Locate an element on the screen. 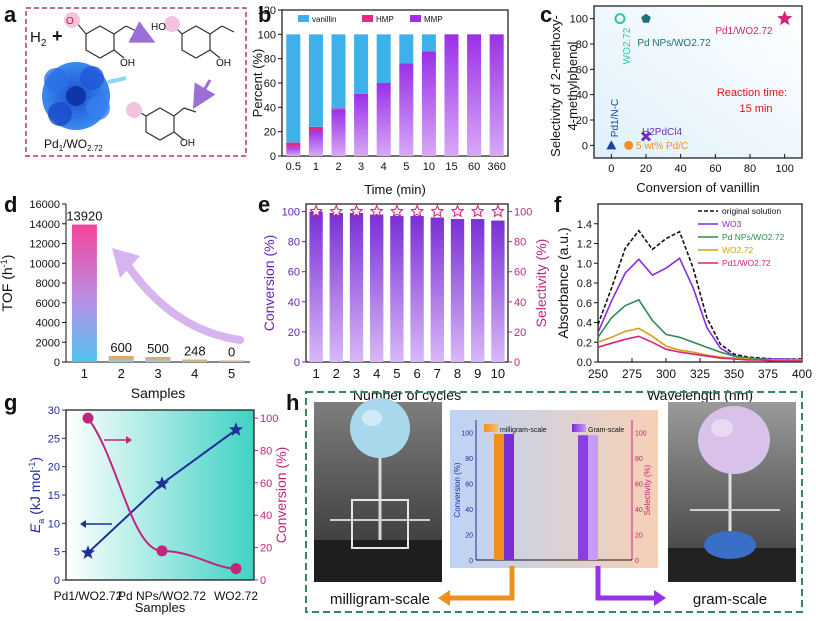  f-ytick-label-3: 0.6 is located at coordinates (584, 304).